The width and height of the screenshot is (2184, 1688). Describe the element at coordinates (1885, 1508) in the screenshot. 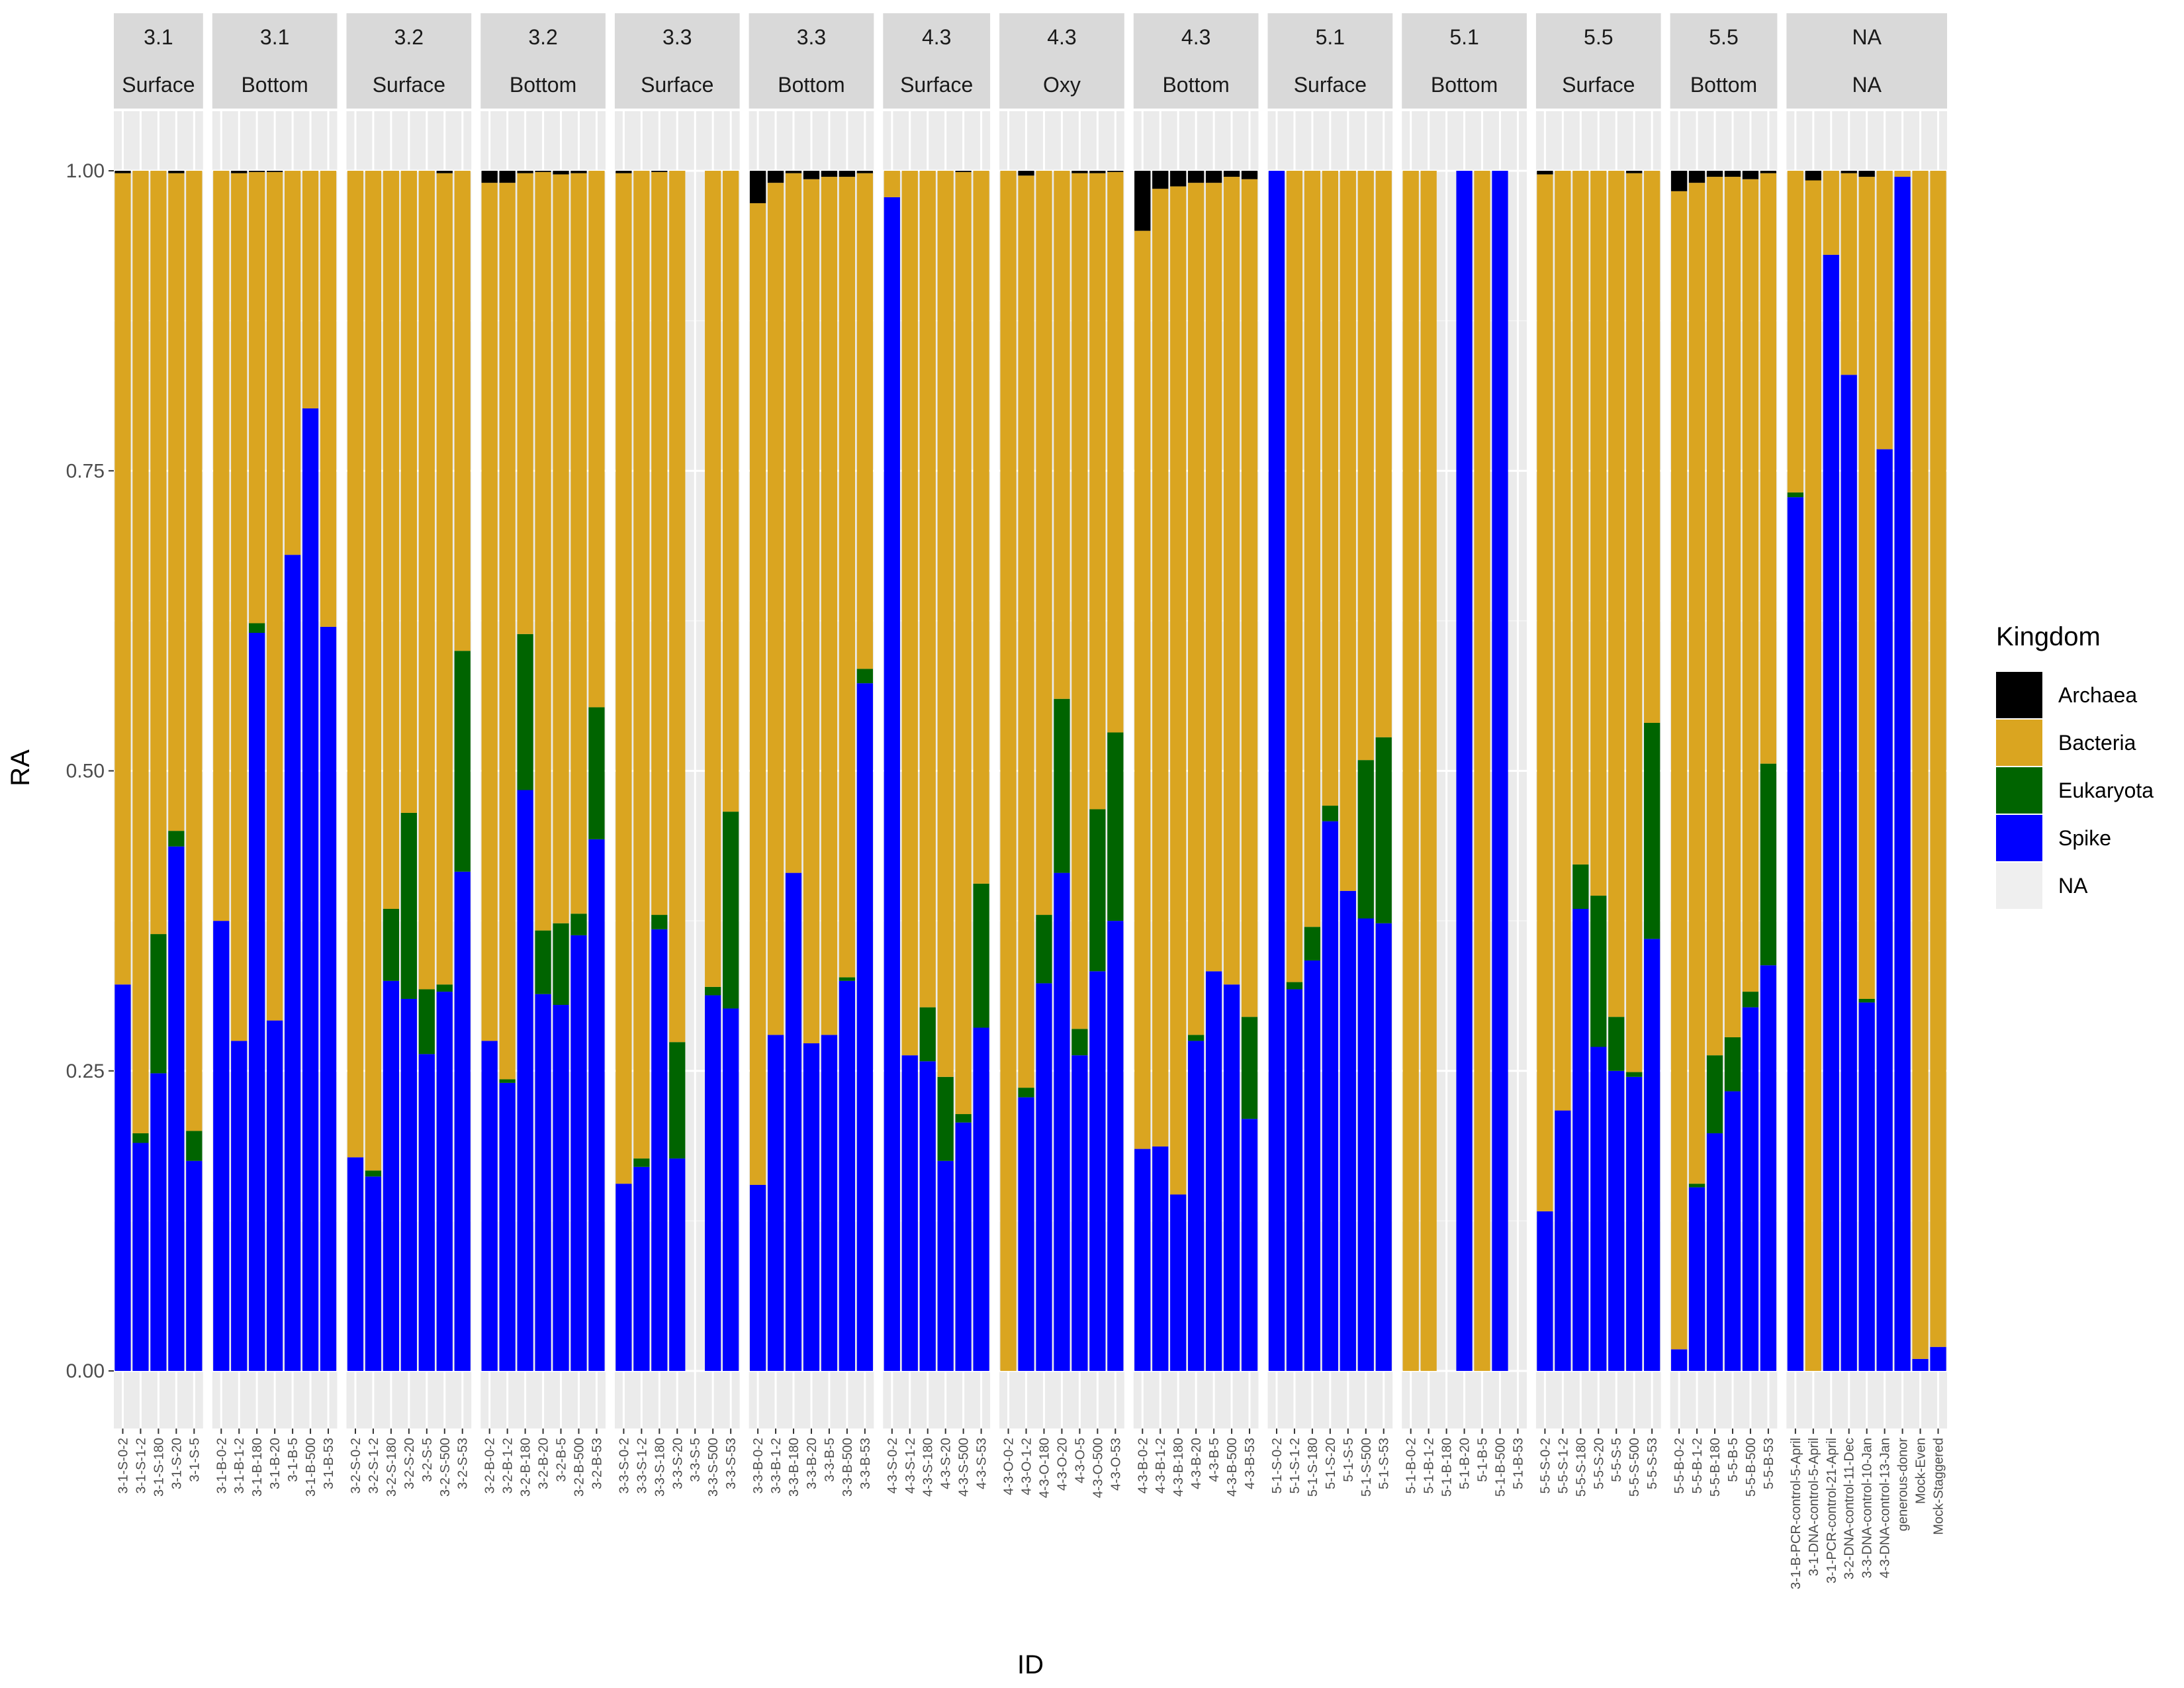

I see `x-tick-label: 4-3-DNA-control-13-Jan` at that location.